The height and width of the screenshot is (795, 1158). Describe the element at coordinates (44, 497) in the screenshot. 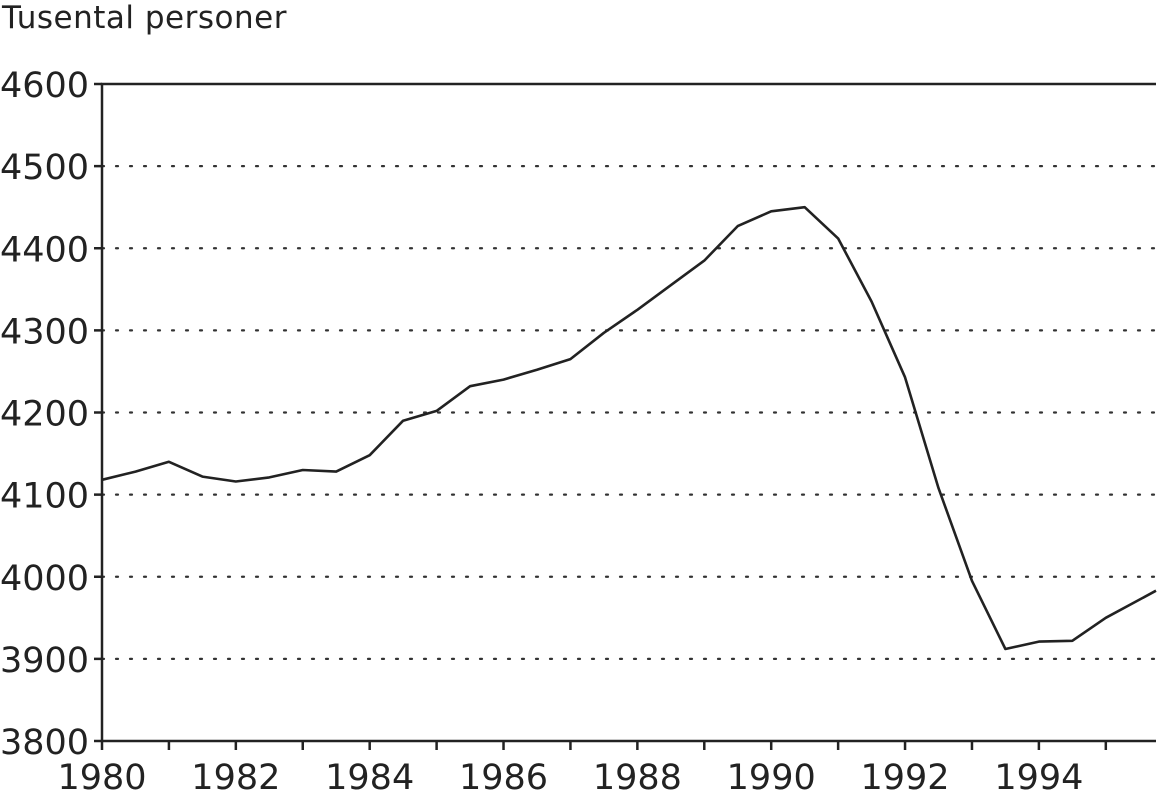

I see `y-tick-label: 4100` at that location.